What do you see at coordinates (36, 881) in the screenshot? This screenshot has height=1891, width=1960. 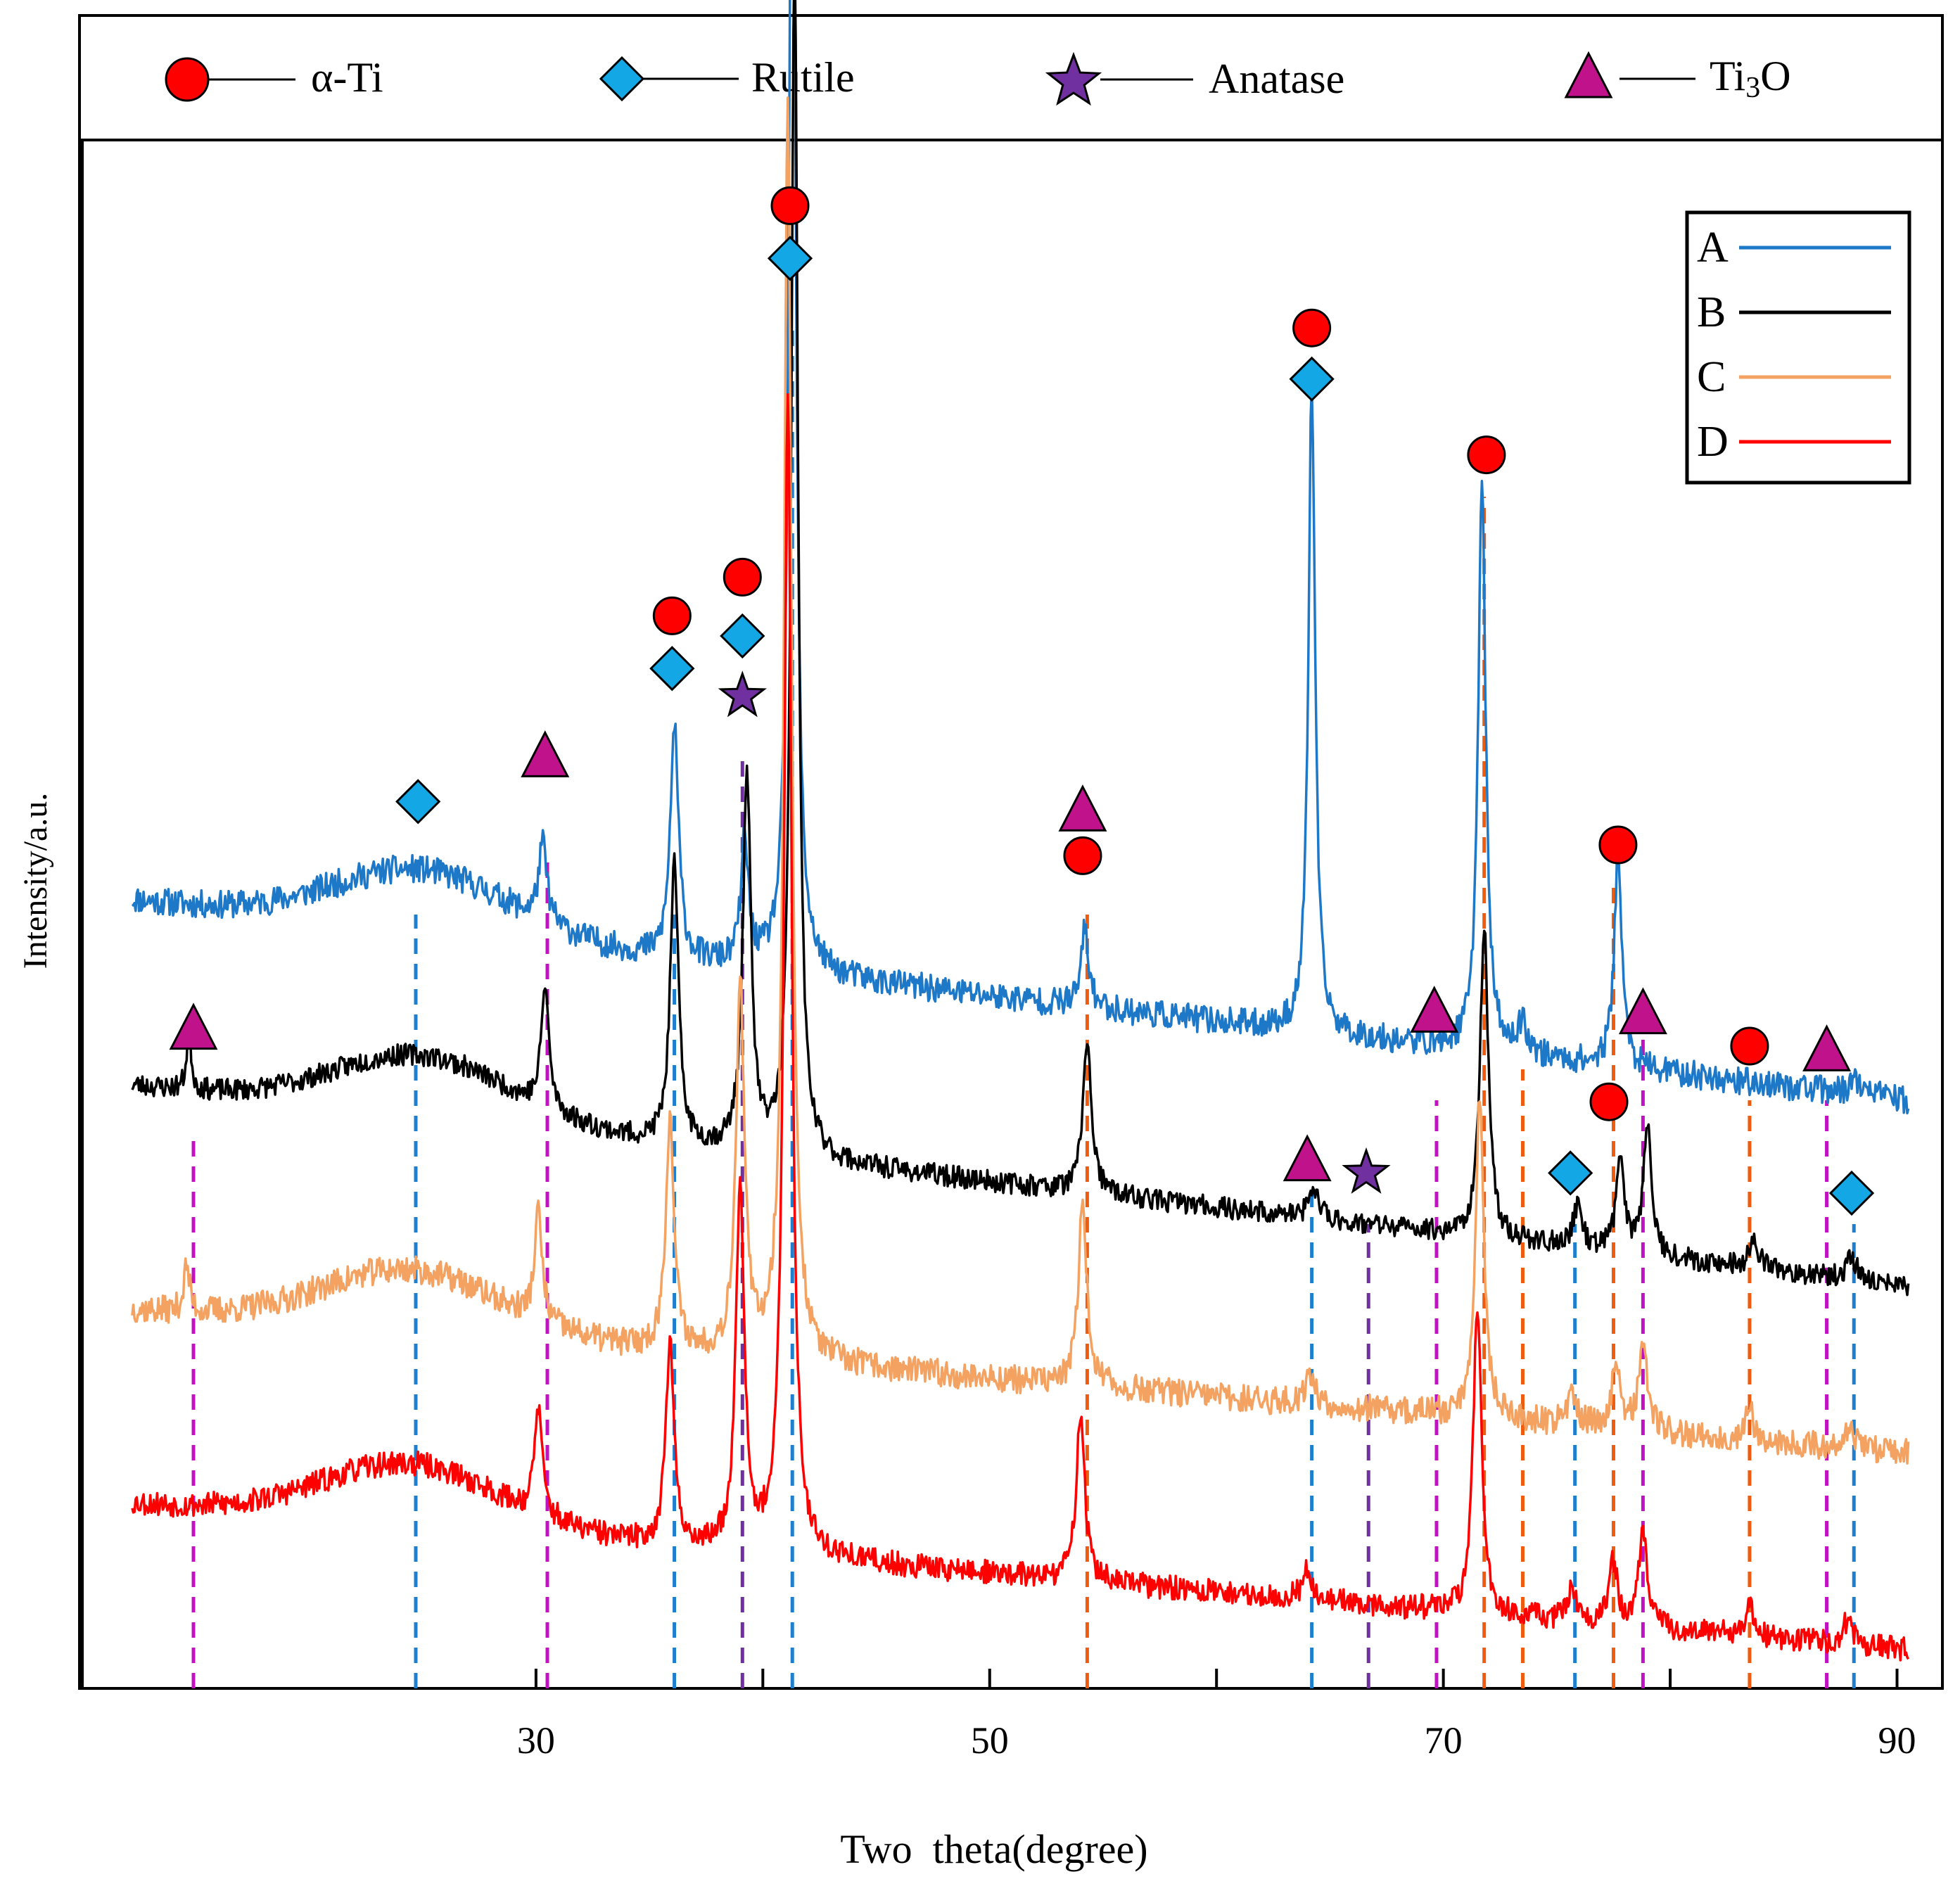 I see `y-axis-label: Intensity/a.u.` at bounding box center [36, 881].